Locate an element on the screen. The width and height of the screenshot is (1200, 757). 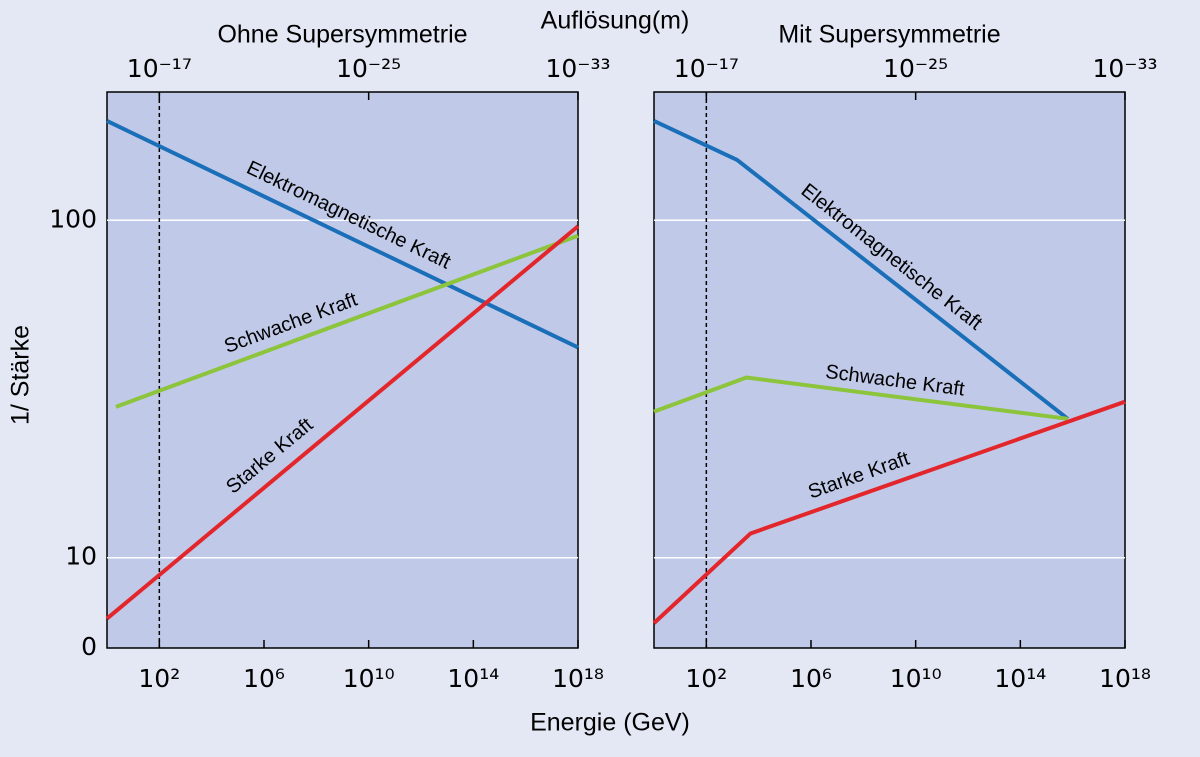
y-tick-label: 10 is located at coordinates (81, 556).